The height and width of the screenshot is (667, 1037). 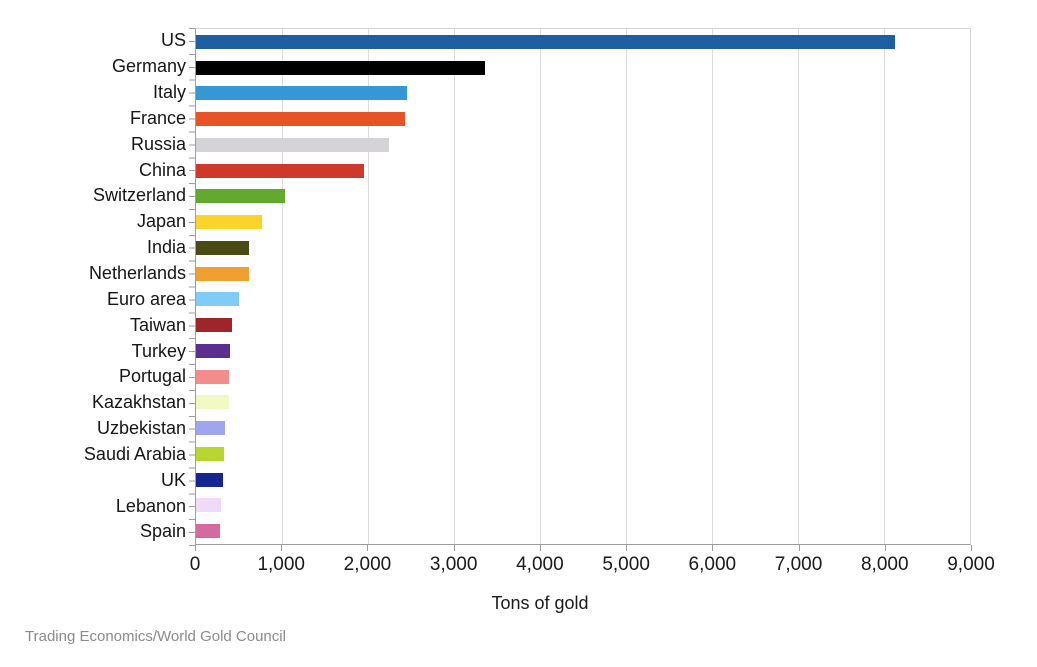 What do you see at coordinates (798, 564) in the screenshot?
I see `x-tick-label: 7,000` at bounding box center [798, 564].